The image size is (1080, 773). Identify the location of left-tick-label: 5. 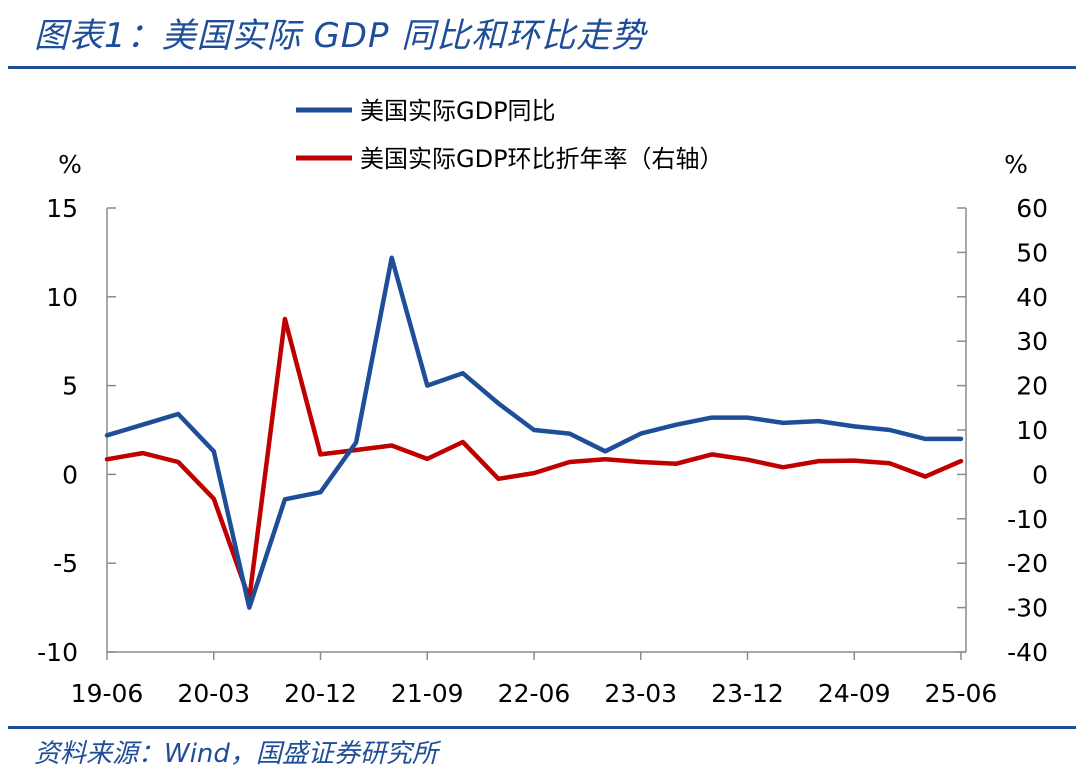
(70, 386).